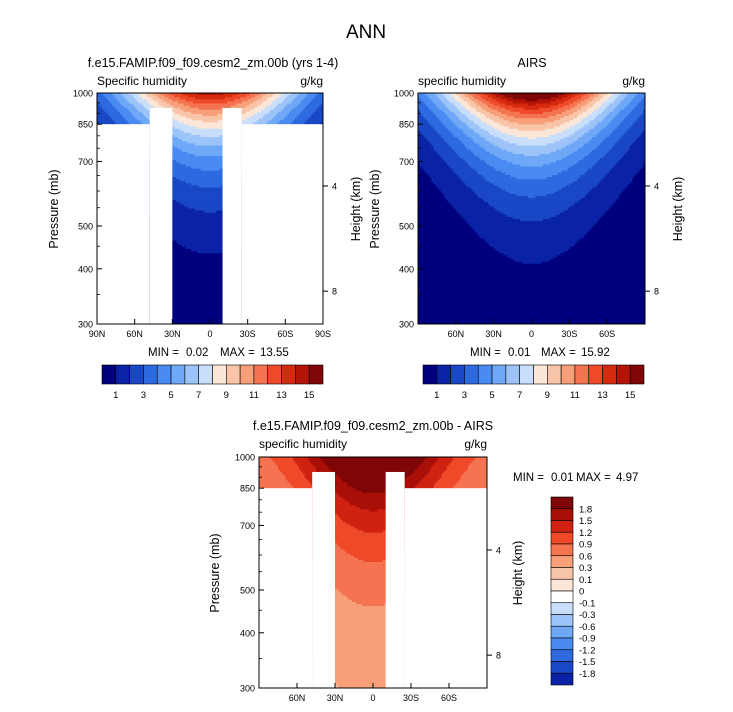 The image size is (733, 712). What do you see at coordinates (475, 444) in the screenshot?
I see `panel-diff-units: g/kg` at bounding box center [475, 444].